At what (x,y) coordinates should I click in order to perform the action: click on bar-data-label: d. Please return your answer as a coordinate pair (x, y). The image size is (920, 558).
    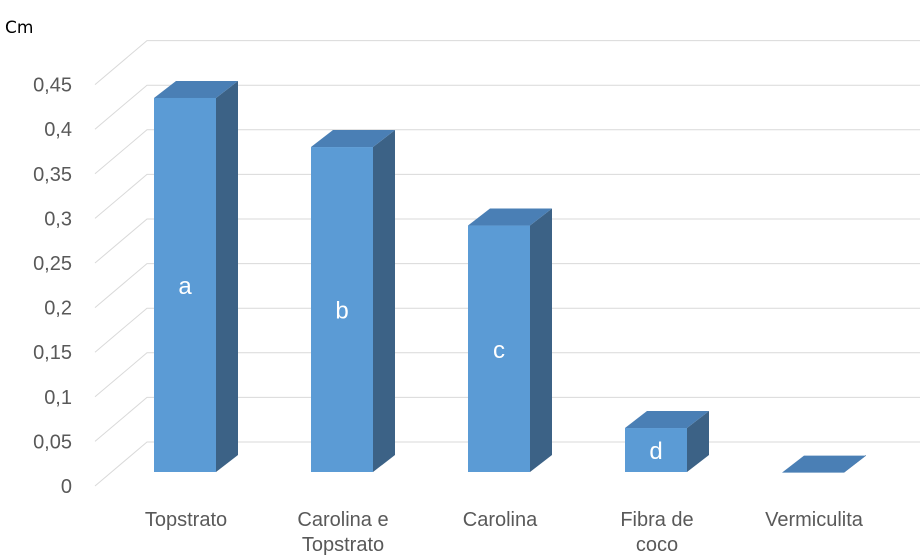
    Looking at the image, I should click on (655, 451).